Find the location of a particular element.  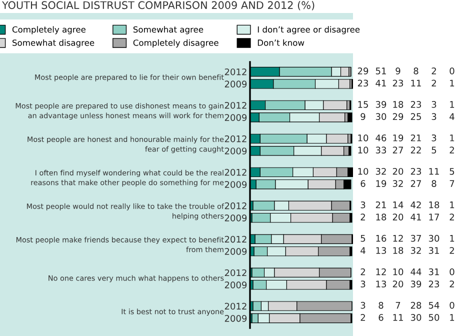

data-label: 17 is located at coordinates (434, 217).